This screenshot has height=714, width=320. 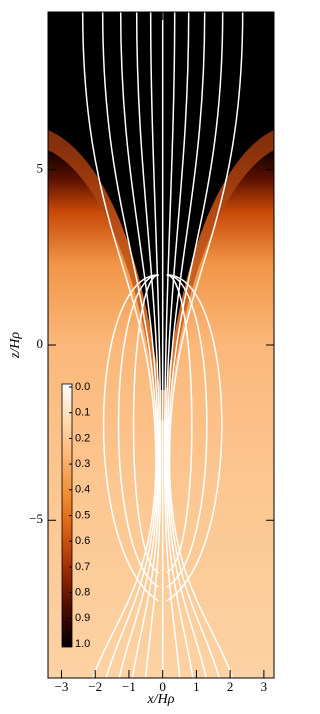 I want to click on colorbar-tick-label: 0.9, so click(x=82, y=618).